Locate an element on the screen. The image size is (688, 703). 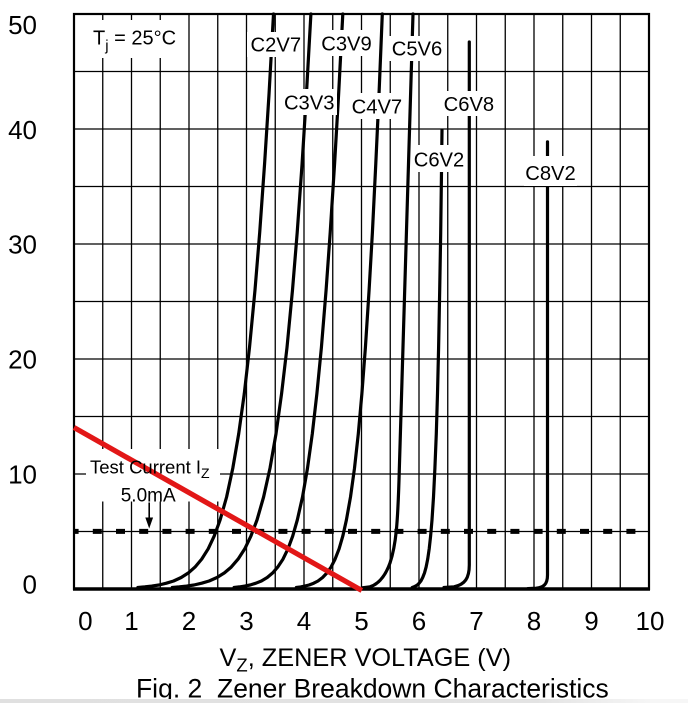
svg-text: 3 is located at coordinates (246, 621).